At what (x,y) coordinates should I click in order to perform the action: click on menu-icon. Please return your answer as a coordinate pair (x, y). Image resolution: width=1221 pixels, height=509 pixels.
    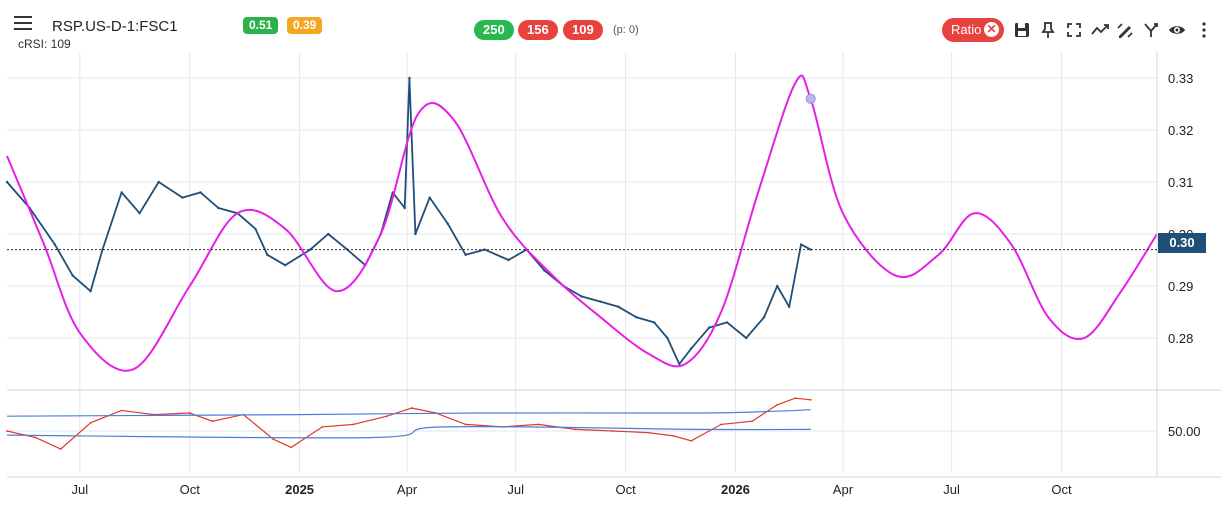
    Looking at the image, I should click on (23, 23).